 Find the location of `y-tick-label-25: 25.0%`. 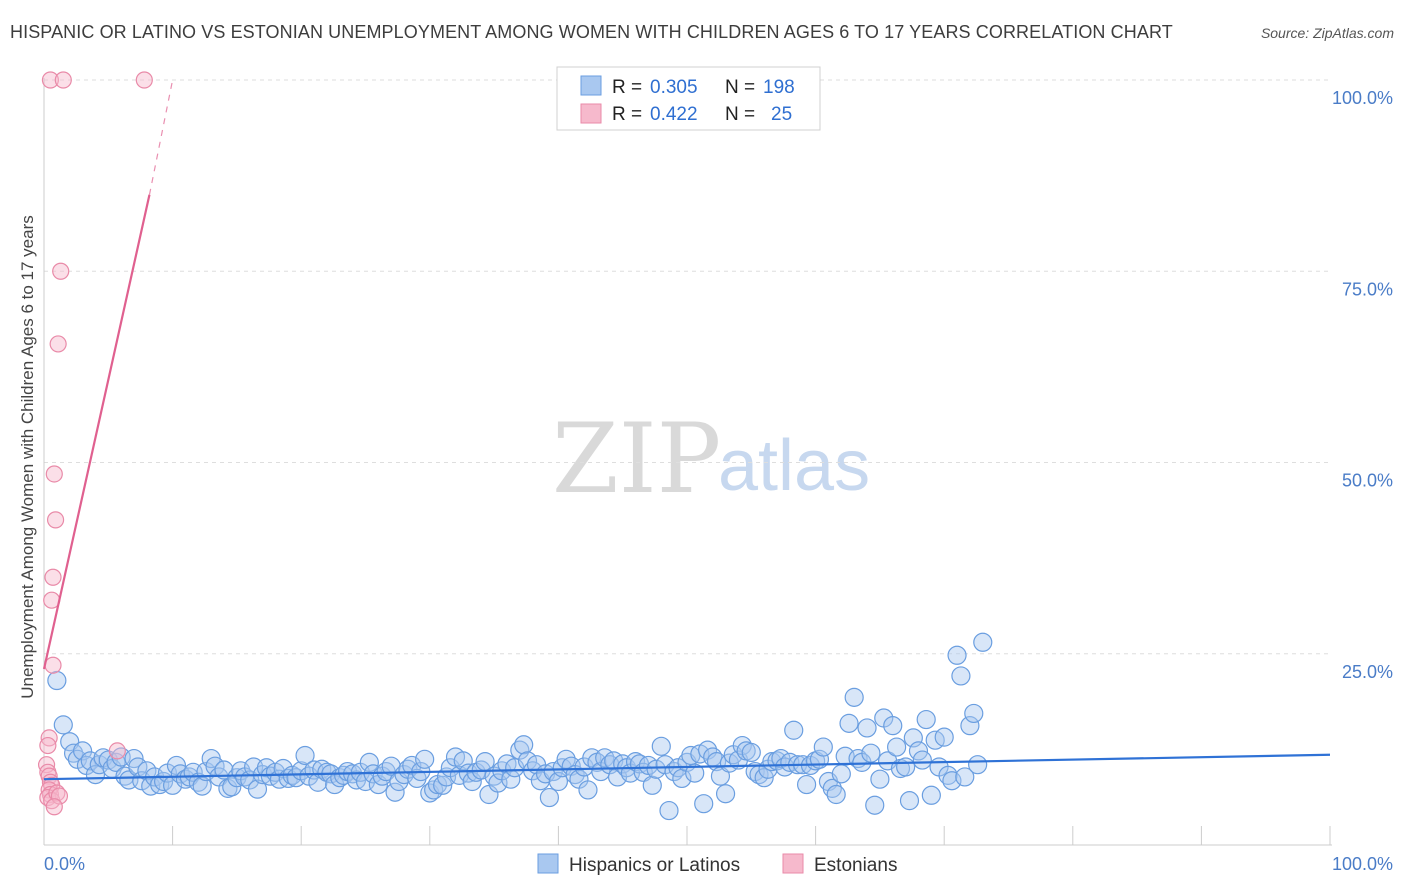

y-tick-label-25: 25.0% is located at coordinates (1367, 672).